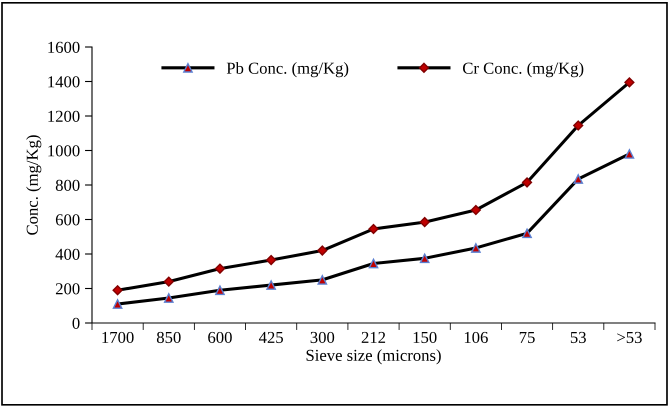 Image resolution: width=669 pixels, height=406 pixels. What do you see at coordinates (64, 116) in the screenshot?
I see `y-tick-label: 1200` at bounding box center [64, 116].